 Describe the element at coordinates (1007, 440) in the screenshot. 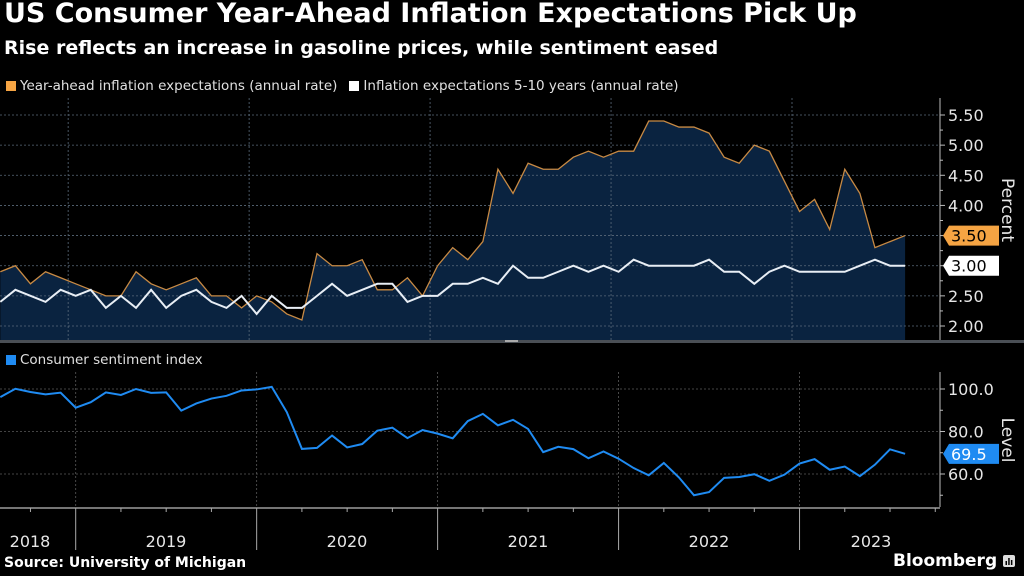

I see `bottom-y-axis-title: Level` at that location.